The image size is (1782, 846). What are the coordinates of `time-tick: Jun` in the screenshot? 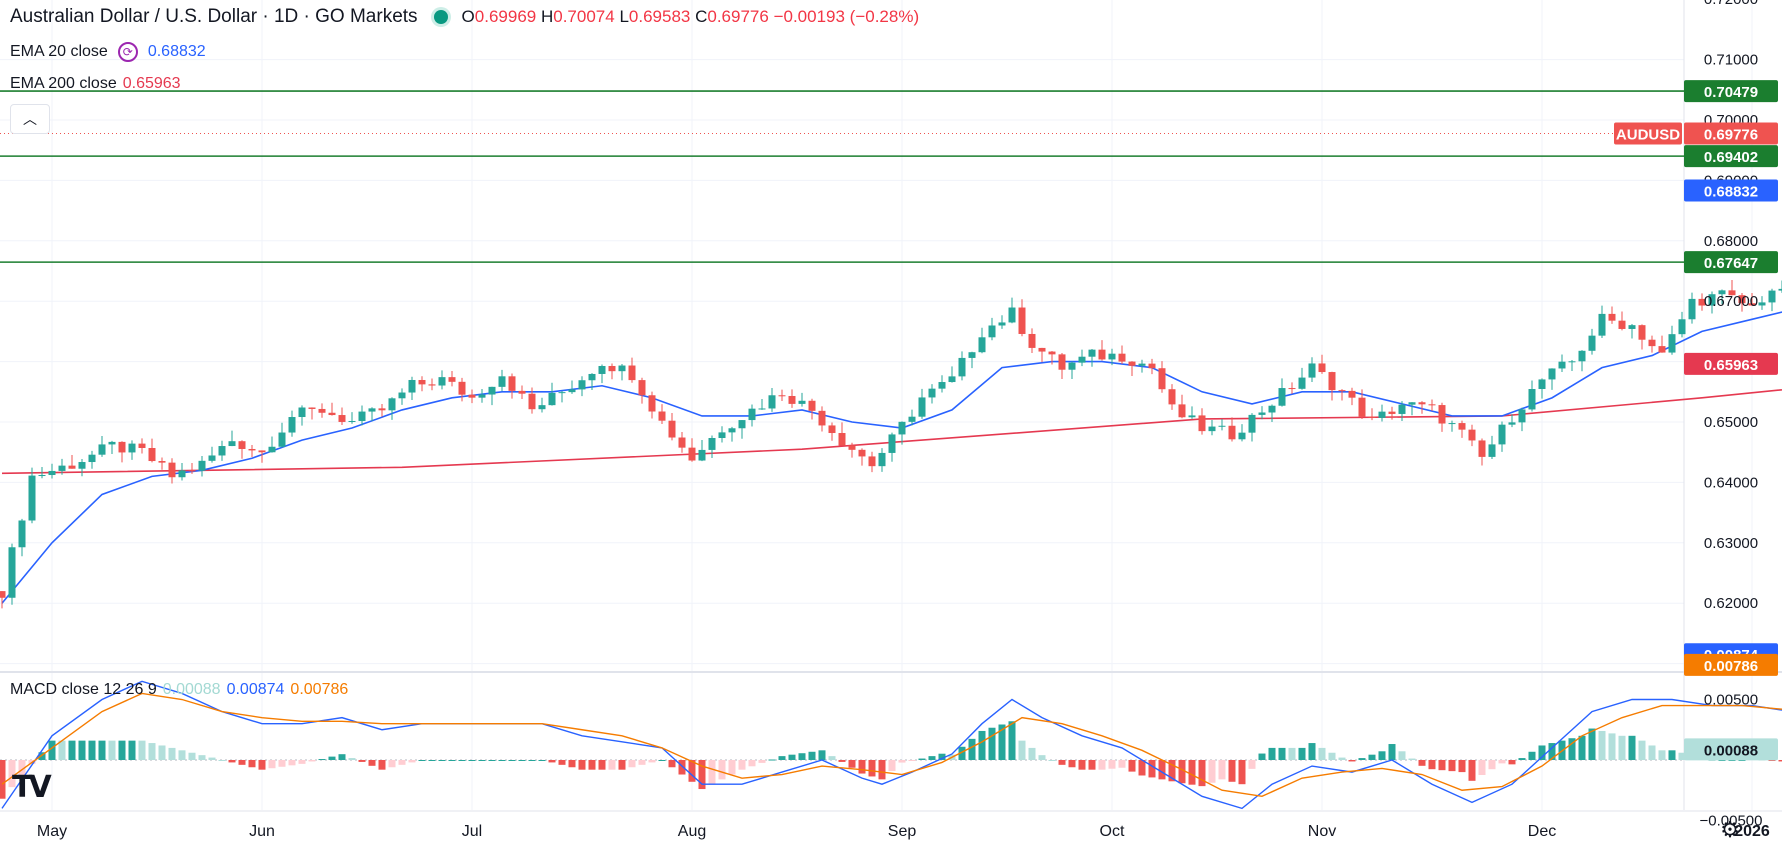 It's located at (262, 831).